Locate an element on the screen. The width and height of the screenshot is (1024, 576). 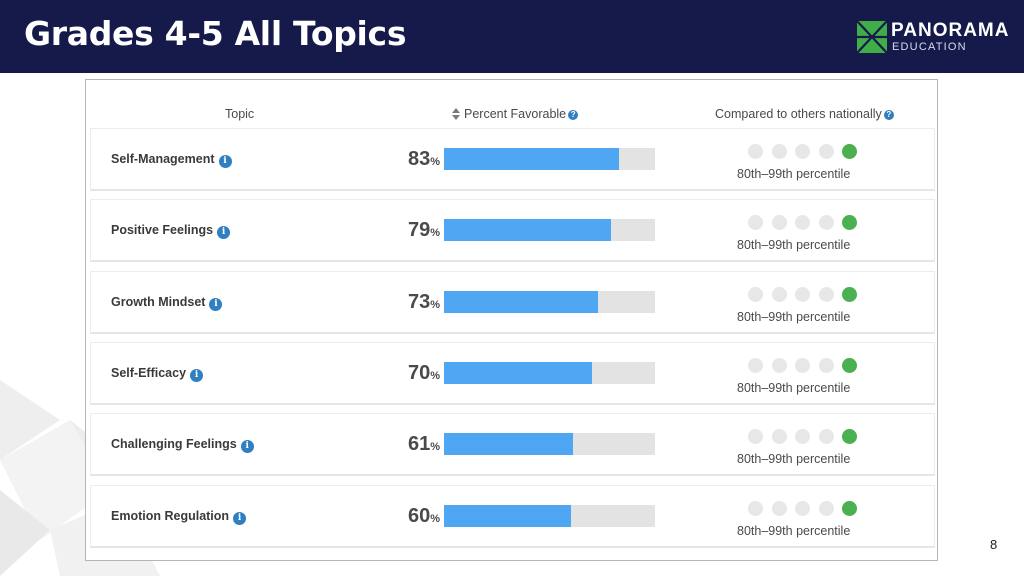
column-header-percent-label: Percent Favorable is located at coordinates (515, 114).